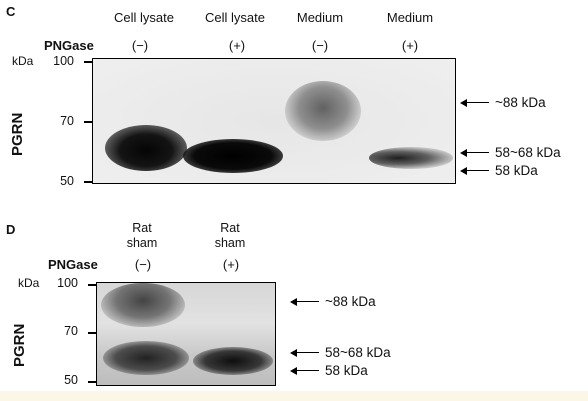 The width and height of the screenshot is (588, 401). Describe the element at coordinates (143, 264) in the screenshot. I see `panel-d-sign-1: (−)` at that location.